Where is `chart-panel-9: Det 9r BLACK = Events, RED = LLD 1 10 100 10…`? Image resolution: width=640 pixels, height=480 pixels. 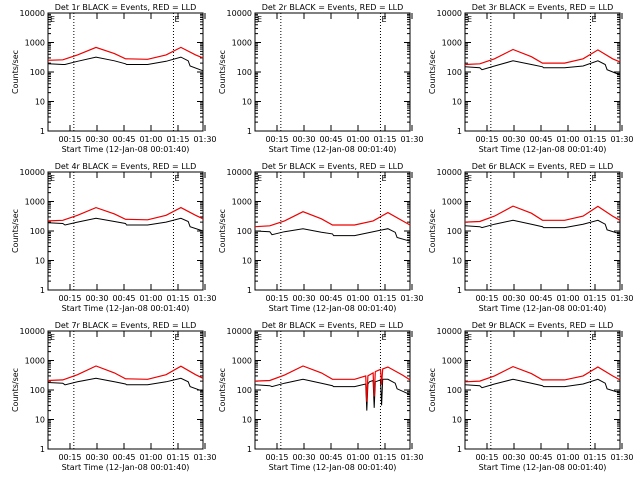 chart-panel-9: Det 9r BLACK = Events, RED = LLD 1 10 100 10… is located at coordinates (531, 396).